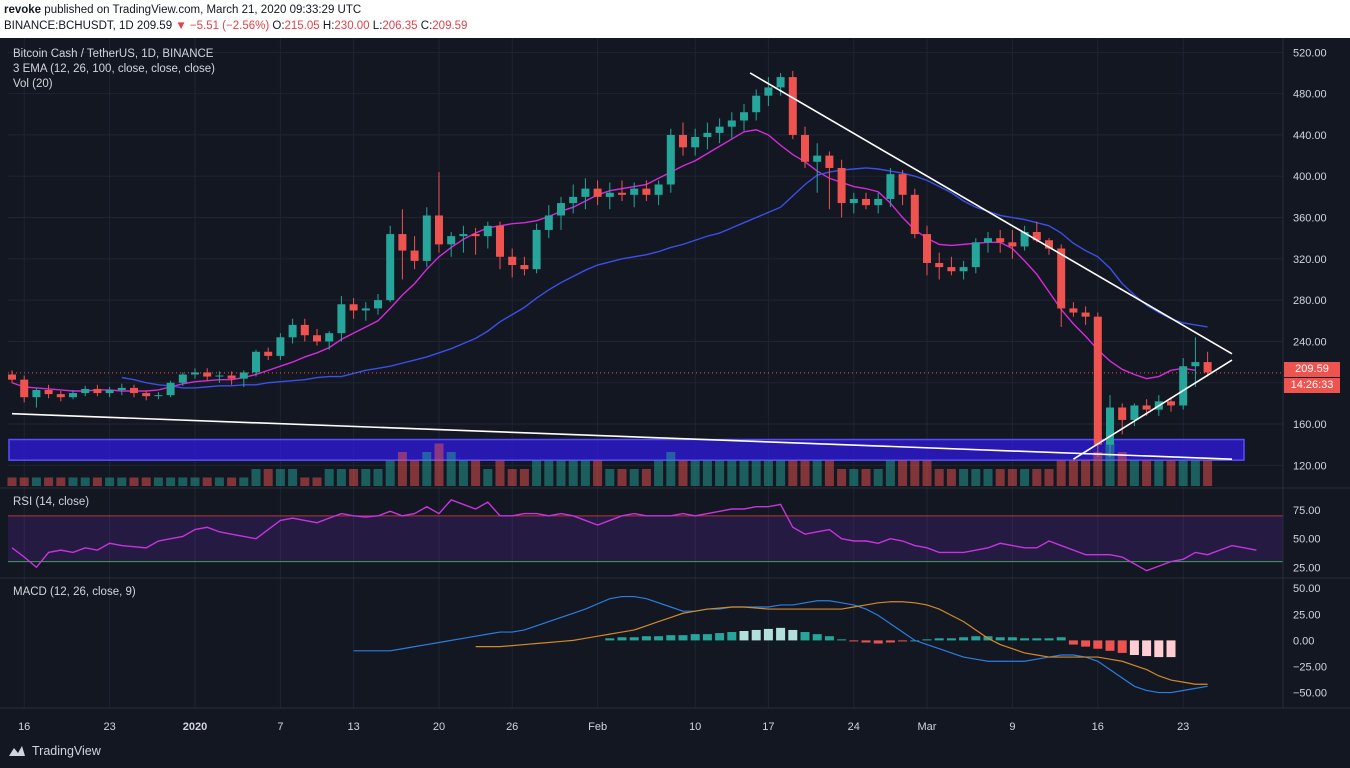 This screenshot has height=768, width=1350. I want to click on date-tick-label: 23, so click(1183, 727).